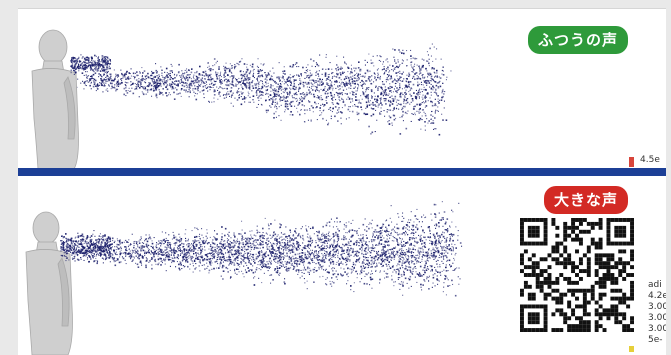 The image size is (671, 355). I want to click on legend-text-3: 3.00, so click(657, 307).